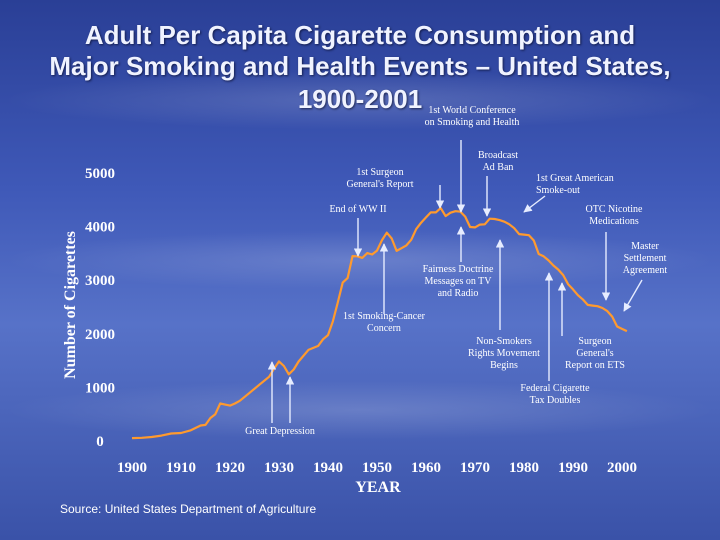  Describe the element at coordinates (594, 353) in the screenshot. I see `annotation-label: General's` at that location.